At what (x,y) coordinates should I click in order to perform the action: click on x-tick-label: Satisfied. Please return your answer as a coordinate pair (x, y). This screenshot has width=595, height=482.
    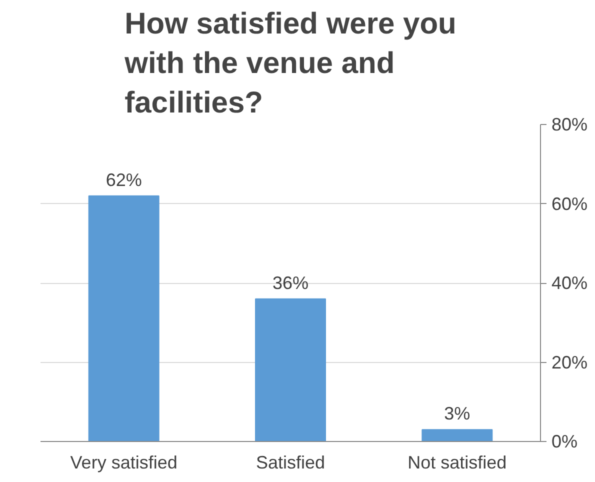
    Looking at the image, I should click on (291, 462).